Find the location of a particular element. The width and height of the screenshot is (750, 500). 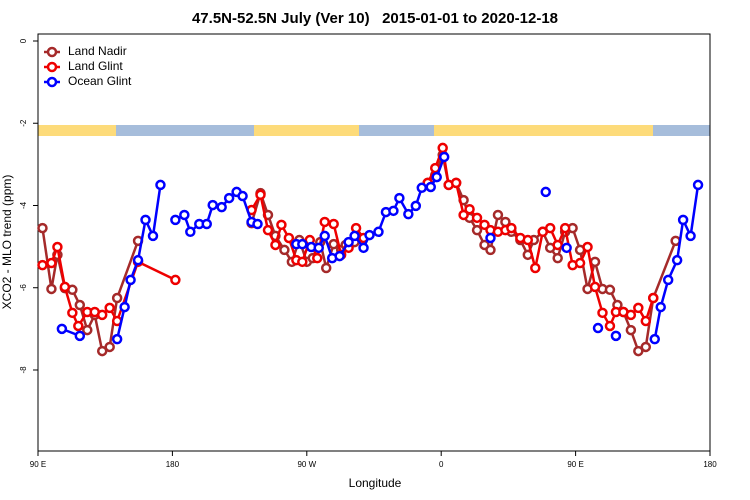

y-tick-label: -6 is located at coordinates (23, 288).